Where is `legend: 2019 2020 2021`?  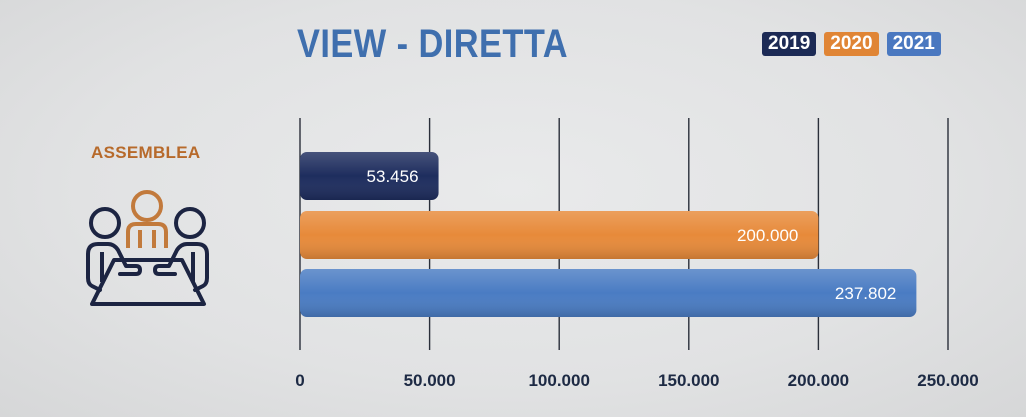 legend: 2019 2020 2021 is located at coordinates (851, 44).